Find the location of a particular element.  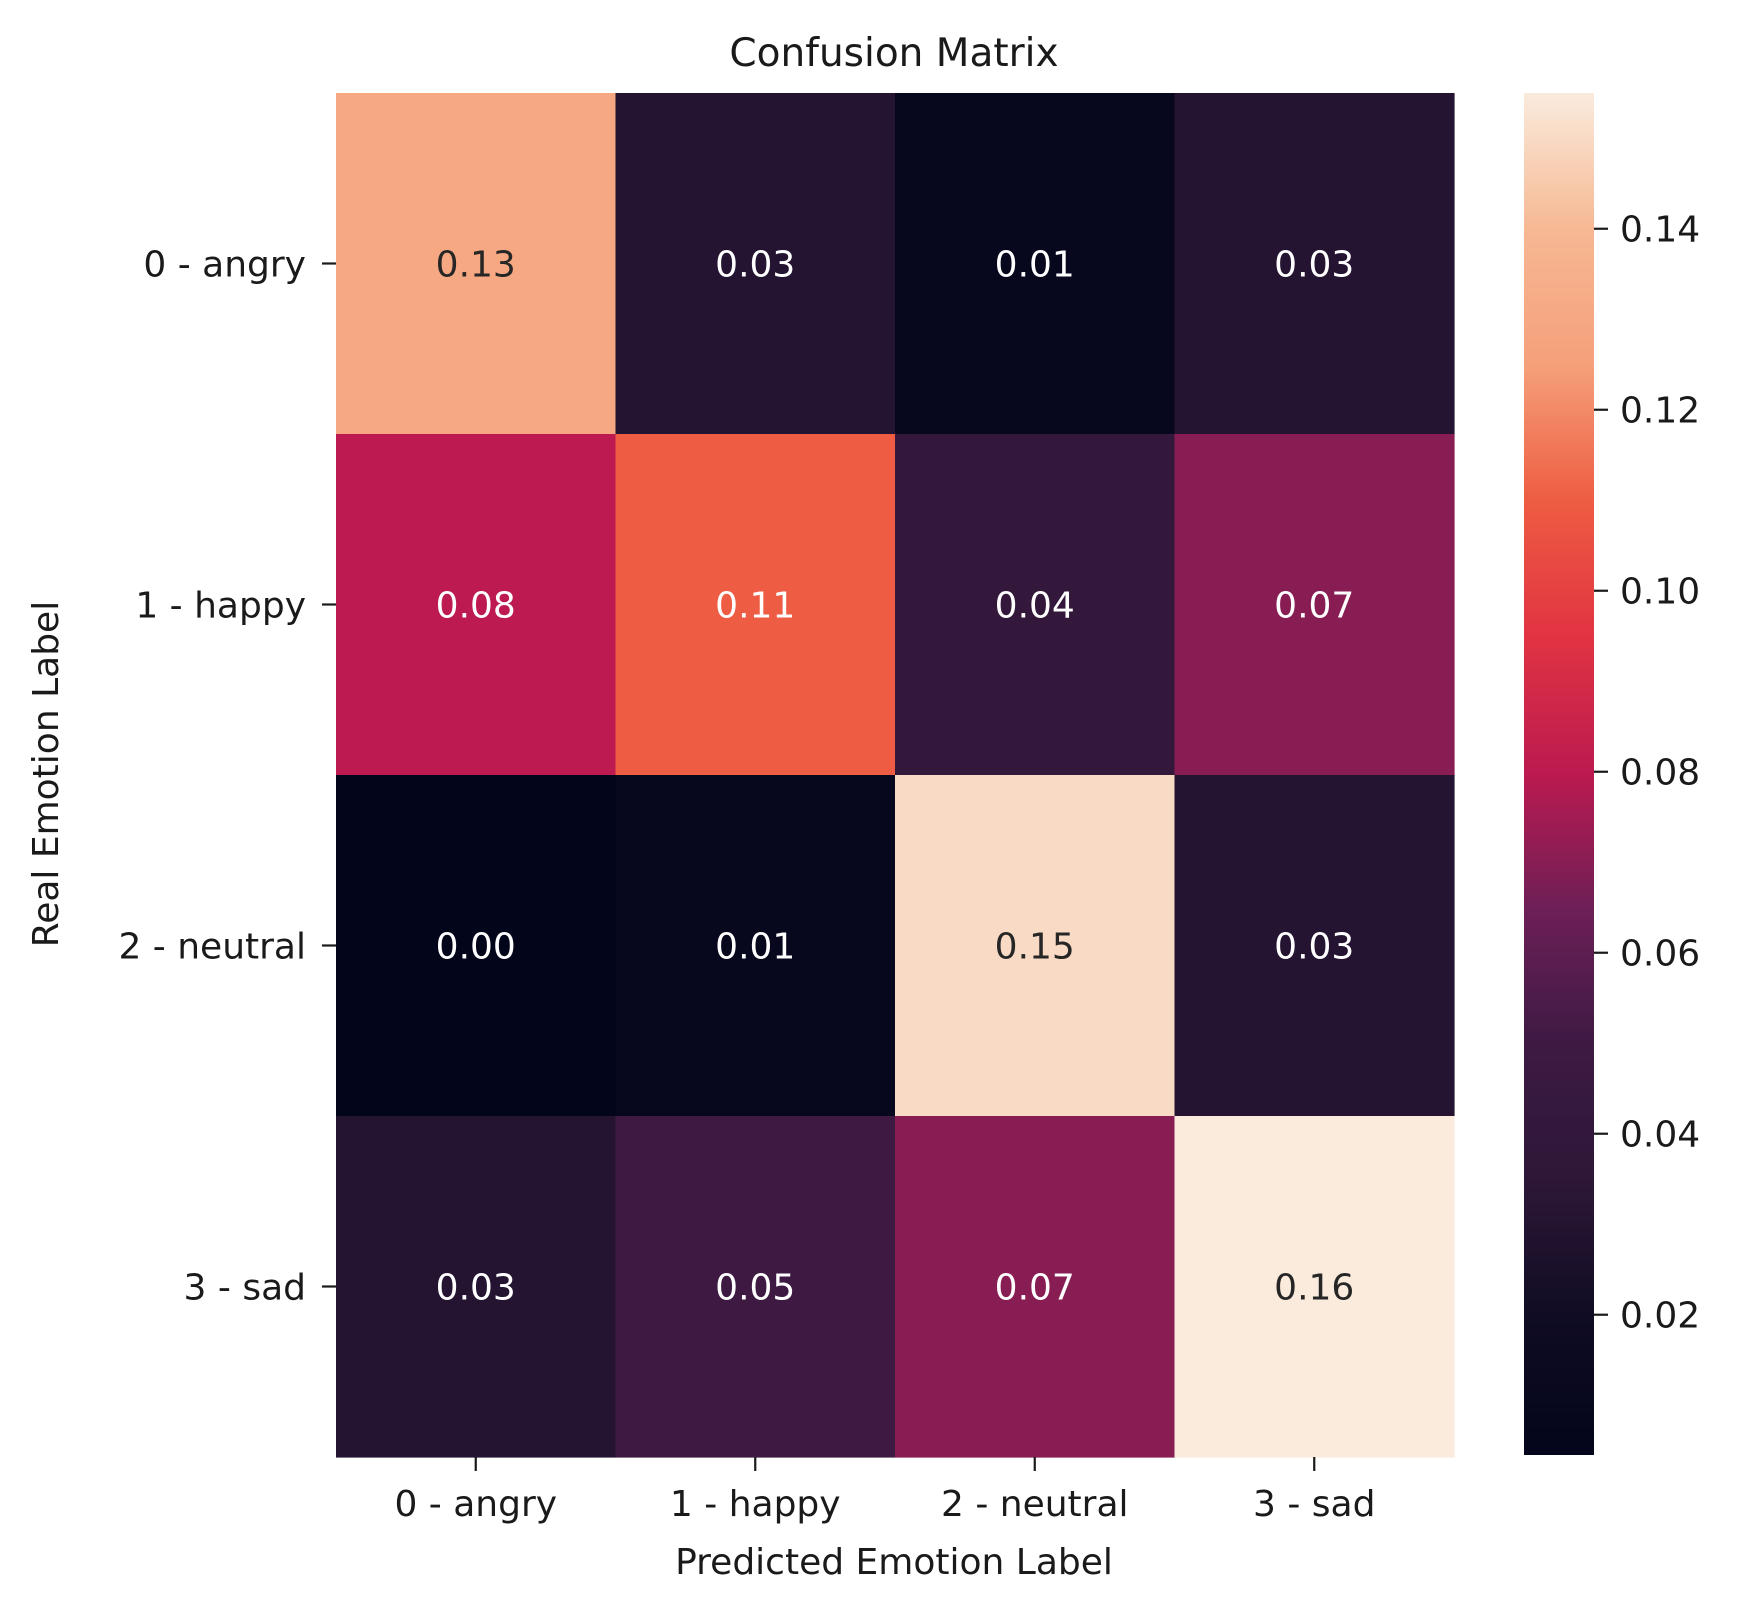

colorbar-ticks: 0.02 0.04 0.06 0.08 0.10 0.12 0.14 is located at coordinates (1647, 773).